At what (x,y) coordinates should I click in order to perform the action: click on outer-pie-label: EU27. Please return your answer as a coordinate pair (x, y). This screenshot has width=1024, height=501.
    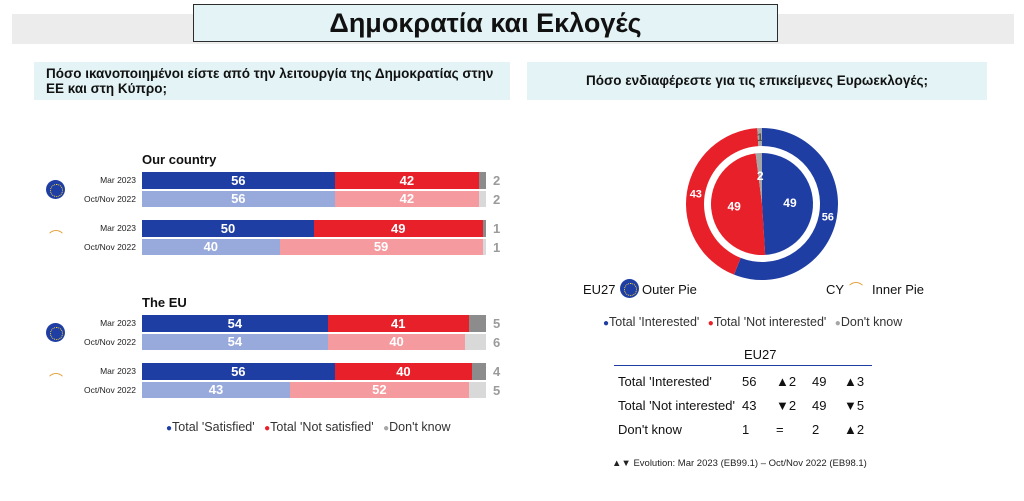
    Looking at the image, I should click on (599, 289).